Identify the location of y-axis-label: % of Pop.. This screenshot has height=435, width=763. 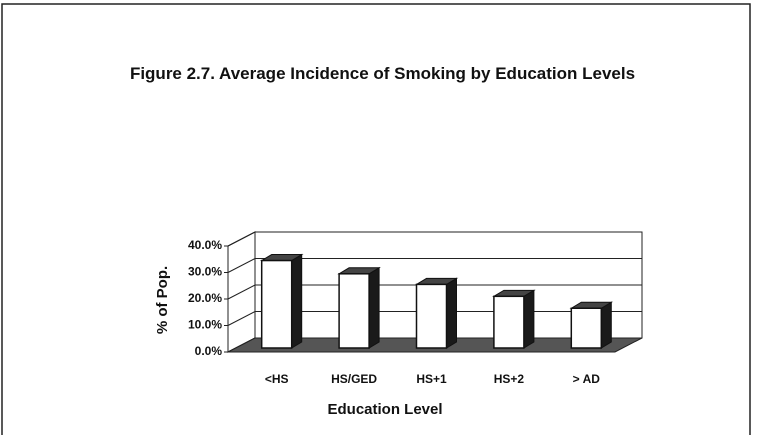
(162, 300).